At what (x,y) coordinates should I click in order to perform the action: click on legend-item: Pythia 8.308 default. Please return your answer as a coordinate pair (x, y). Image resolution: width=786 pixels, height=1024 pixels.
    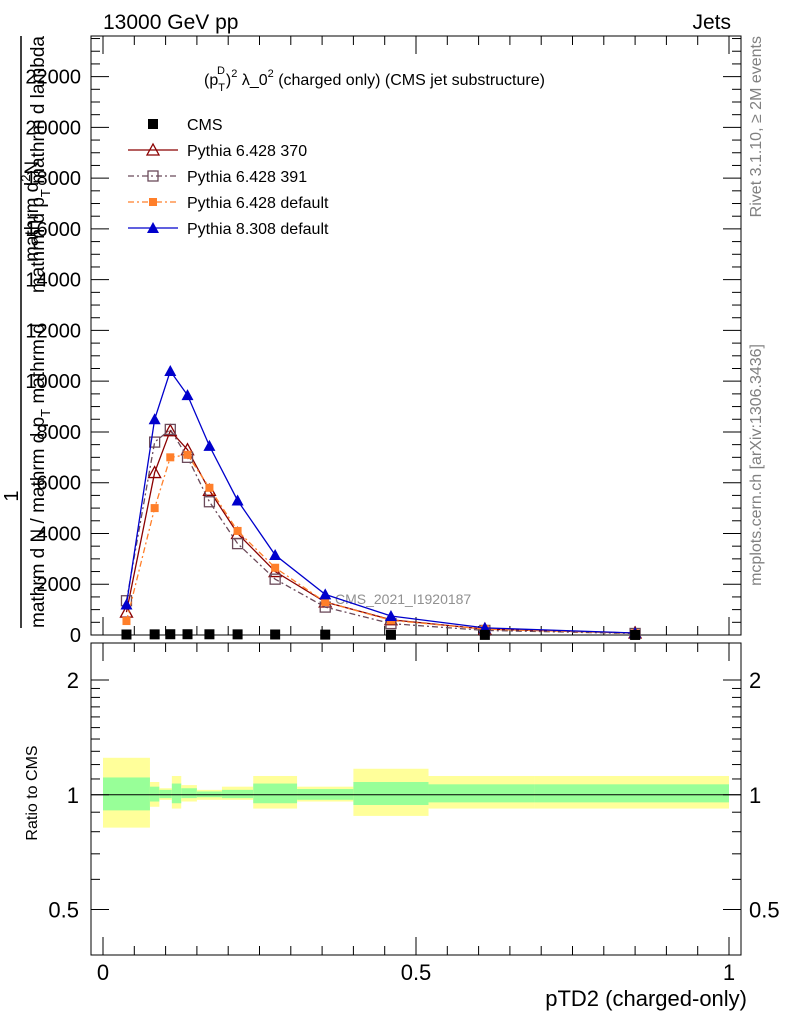
    Looking at the image, I should click on (228, 229).